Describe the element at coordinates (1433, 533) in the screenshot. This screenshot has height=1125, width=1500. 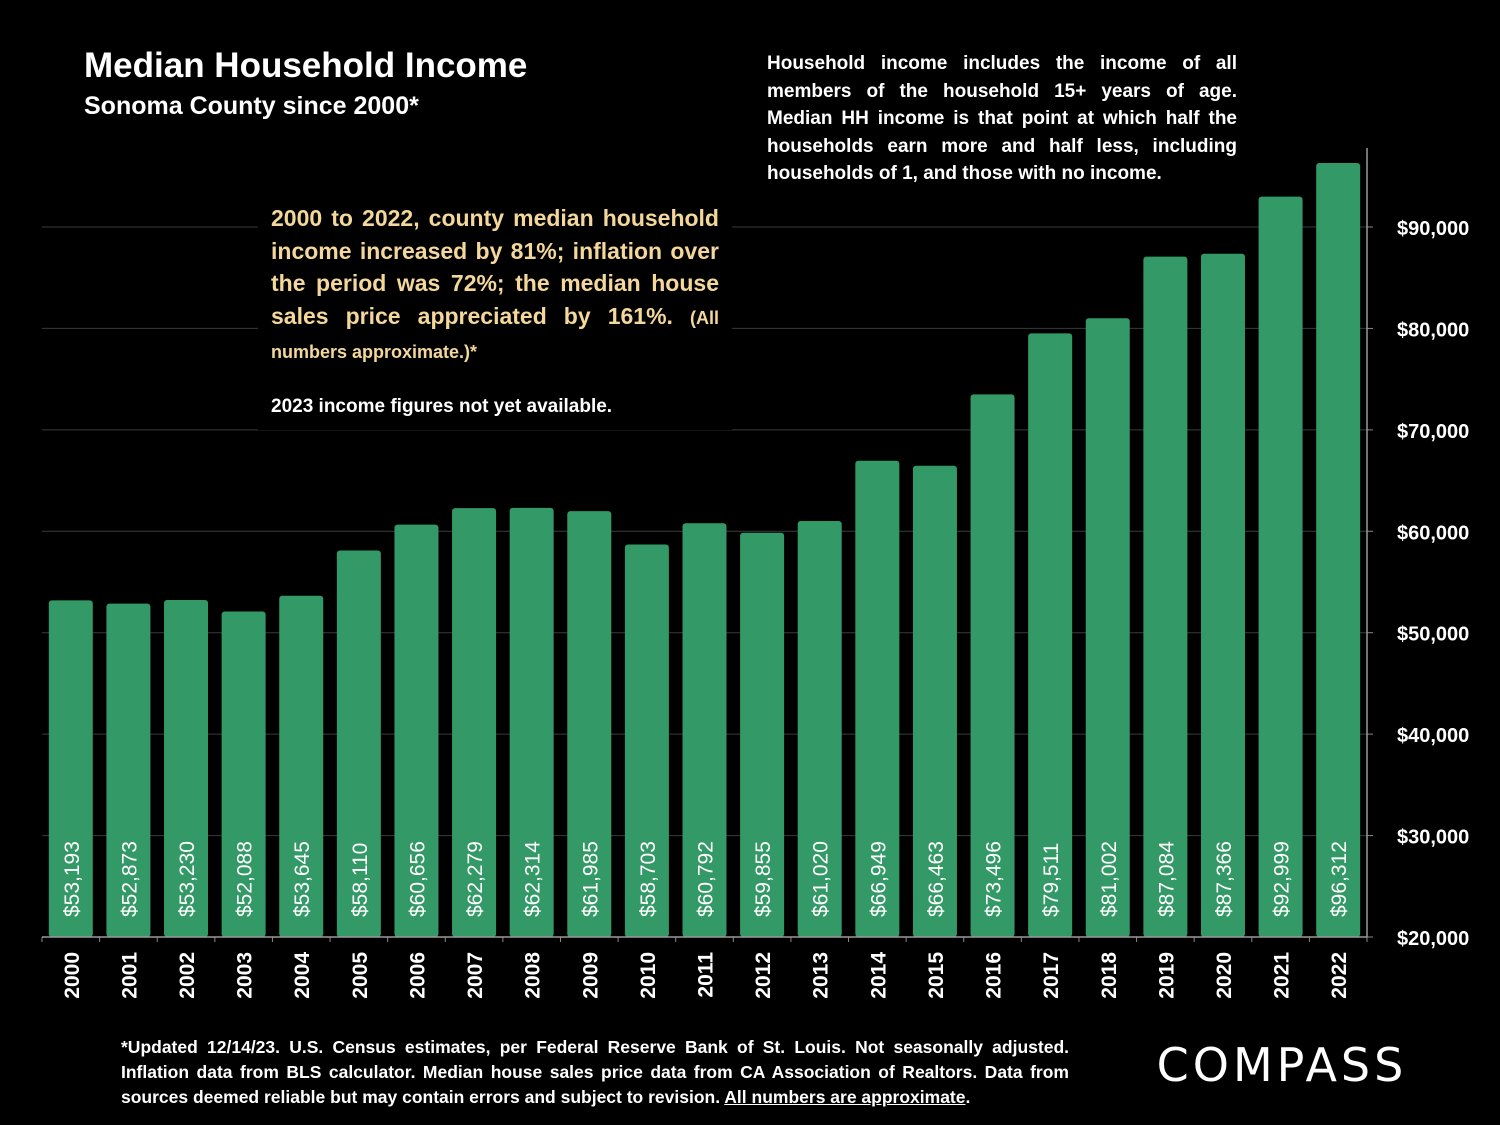
I see `y-tick-label: $60,000` at that location.